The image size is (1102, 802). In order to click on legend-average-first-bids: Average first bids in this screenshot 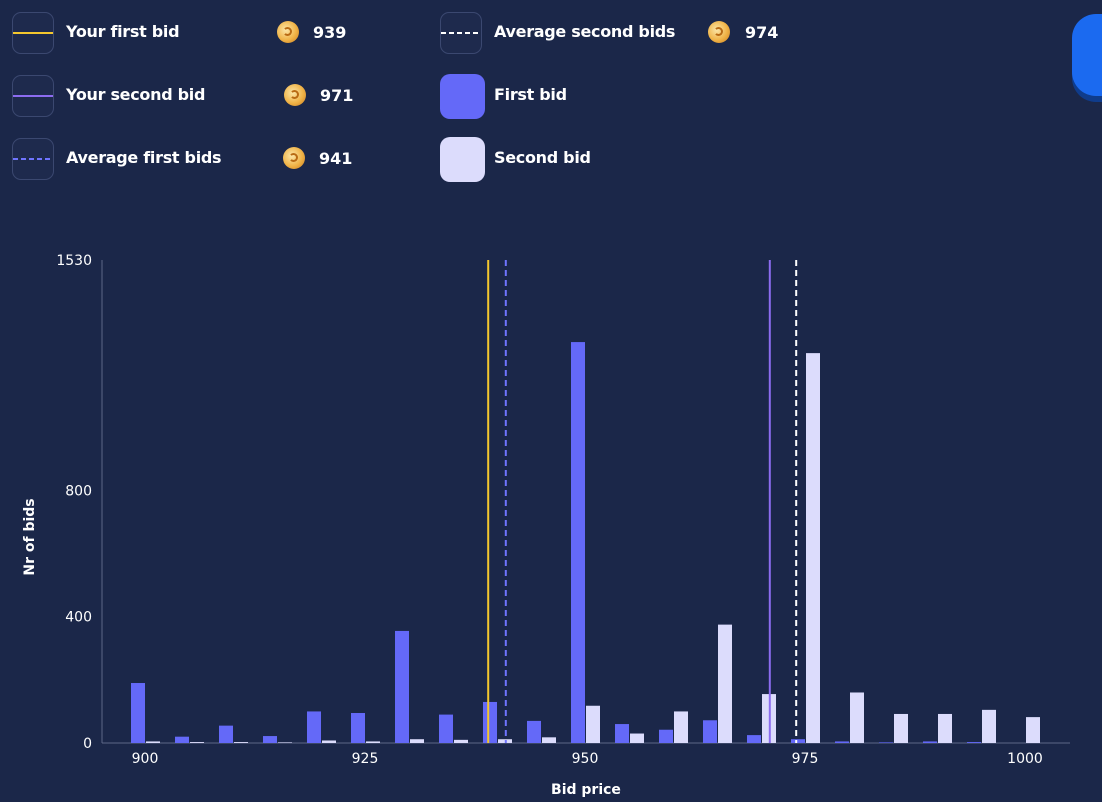, I will do `click(117, 159)`.